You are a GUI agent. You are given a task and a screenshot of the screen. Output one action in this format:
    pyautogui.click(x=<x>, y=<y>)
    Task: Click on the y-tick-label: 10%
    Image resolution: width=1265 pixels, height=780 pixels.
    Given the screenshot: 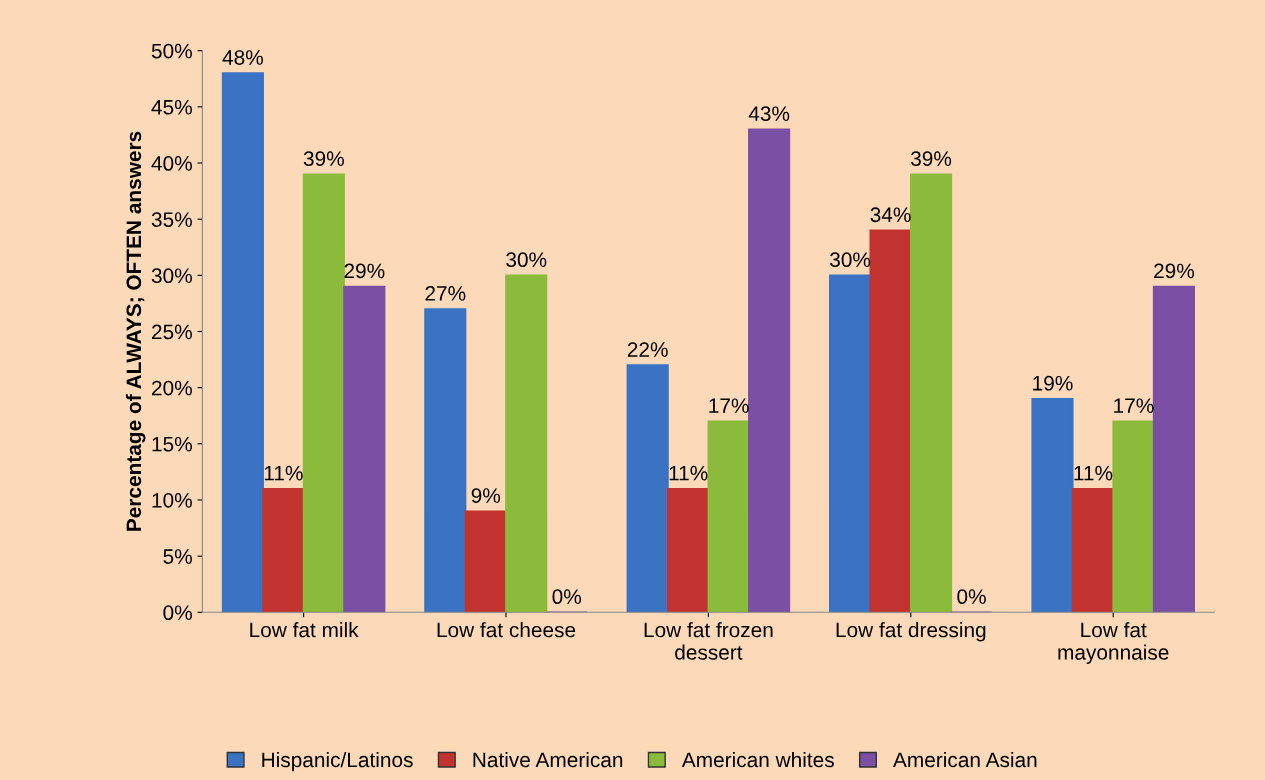 What is the action you would take?
    pyautogui.click(x=172, y=500)
    